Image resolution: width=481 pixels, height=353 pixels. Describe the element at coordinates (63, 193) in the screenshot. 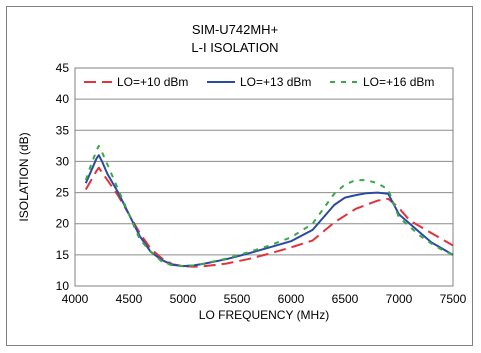

I see `y-tick-label: 25` at that location.